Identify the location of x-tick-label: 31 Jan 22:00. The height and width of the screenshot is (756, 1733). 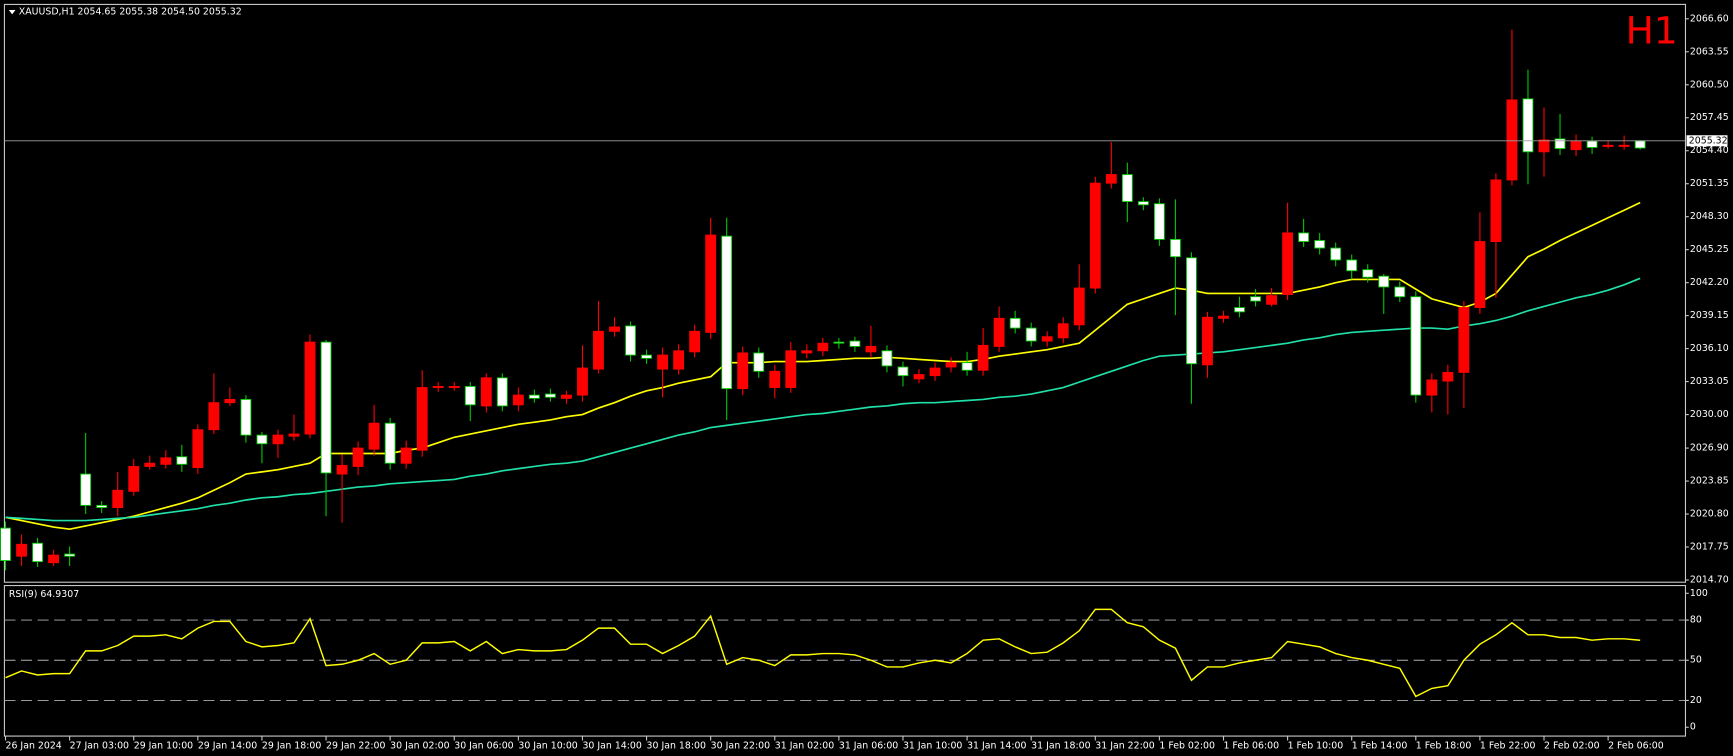
(1124, 746).